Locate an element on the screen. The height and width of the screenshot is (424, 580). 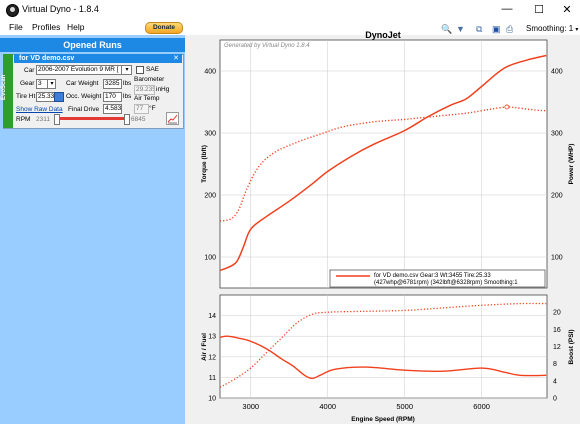
afr-boost-grid is located at coordinates (383, 347).